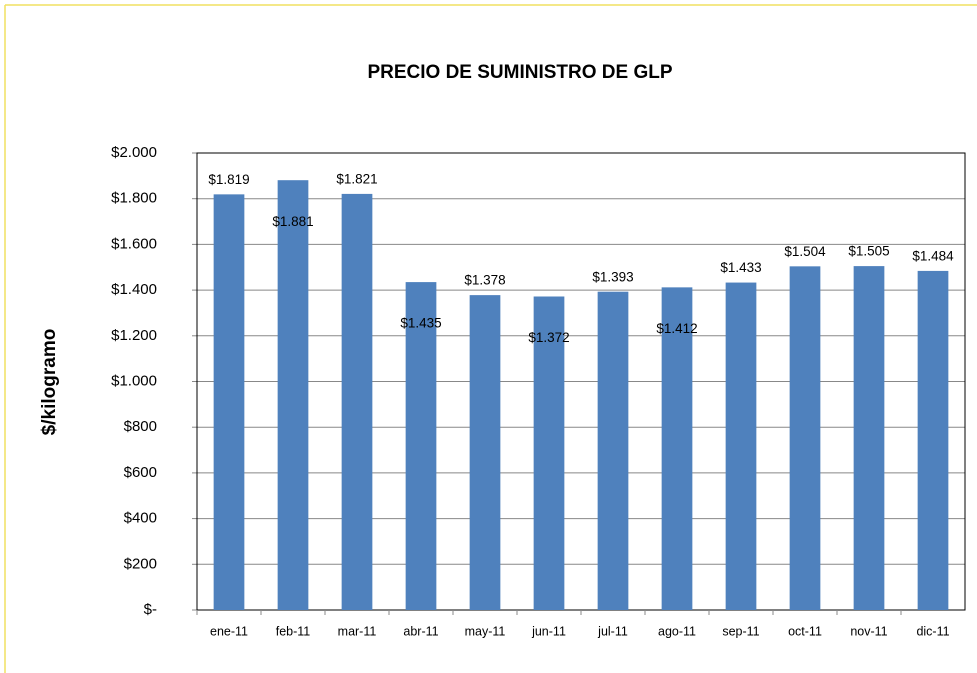 The image size is (977, 673). I want to click on value-label: $1.378, so click(484, 280).